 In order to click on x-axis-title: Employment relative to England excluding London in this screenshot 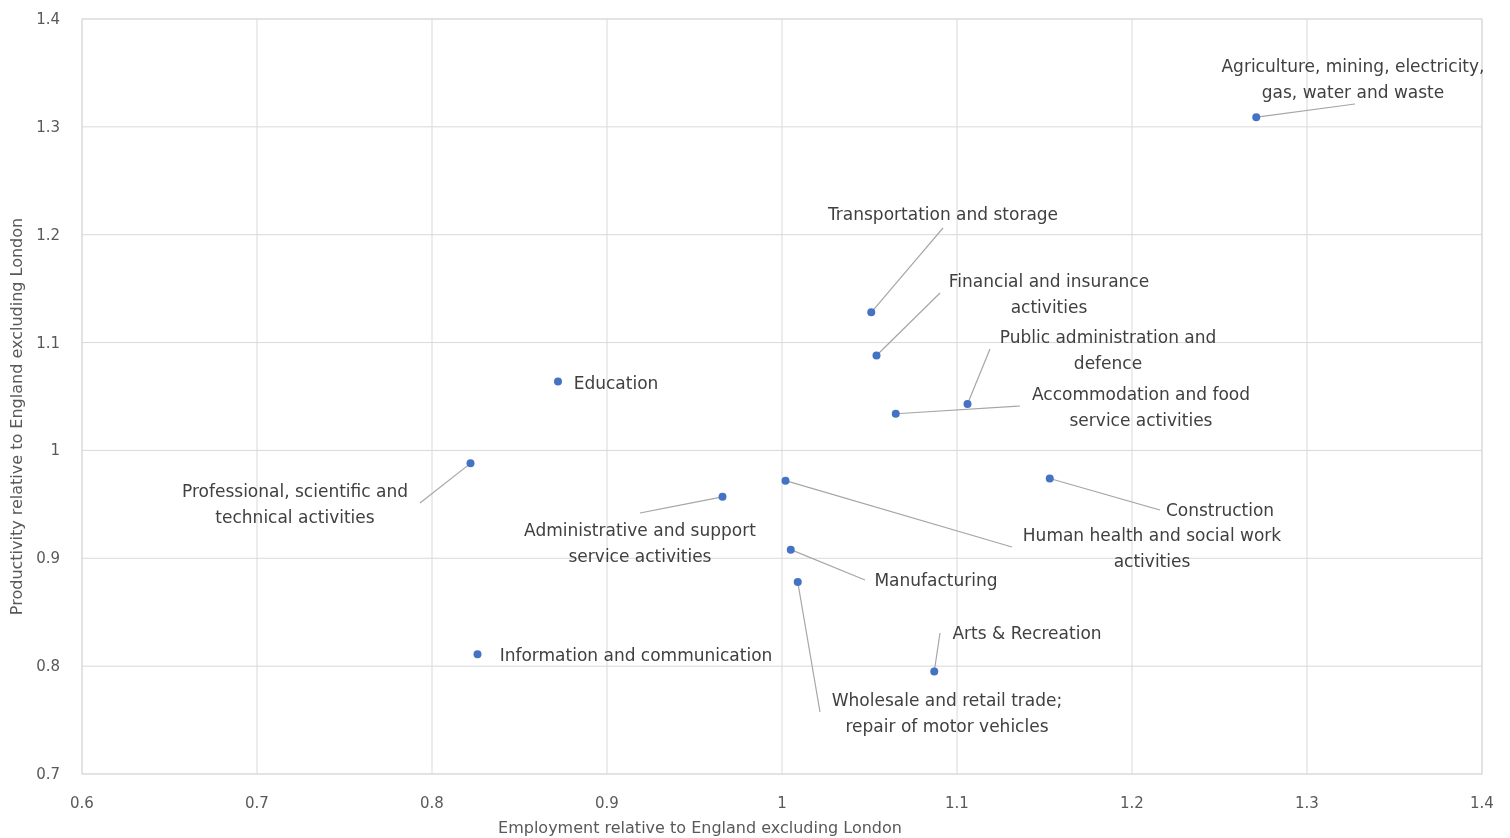, I will do `click(700, 827)`.